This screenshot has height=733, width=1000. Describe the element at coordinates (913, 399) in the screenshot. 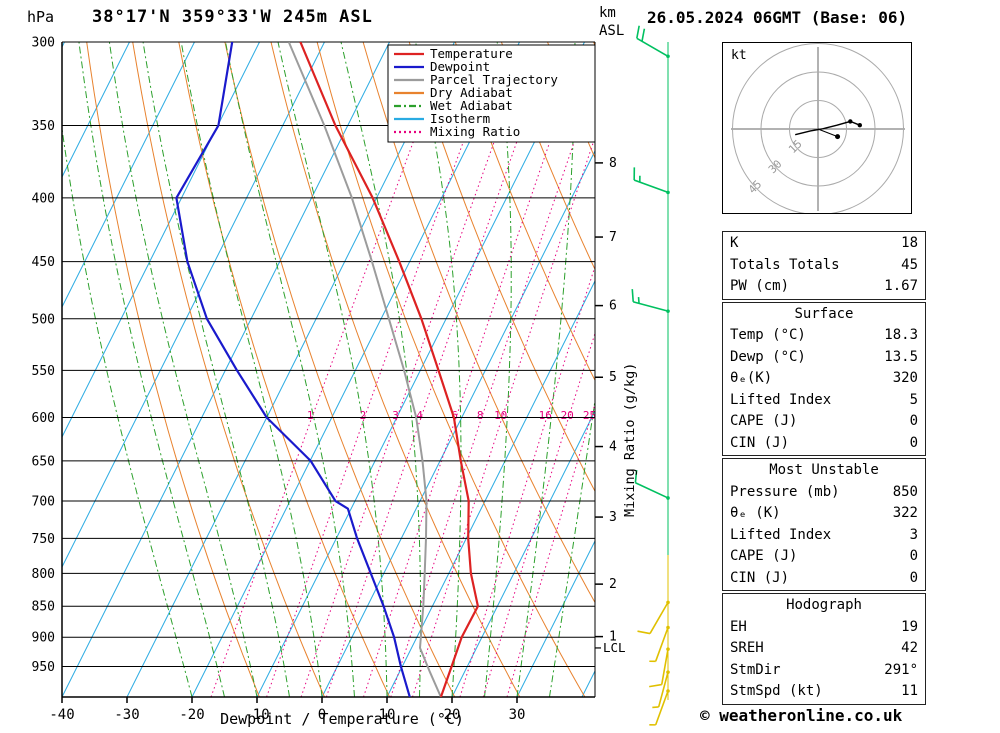

I see `stat-value: 5` at that location.